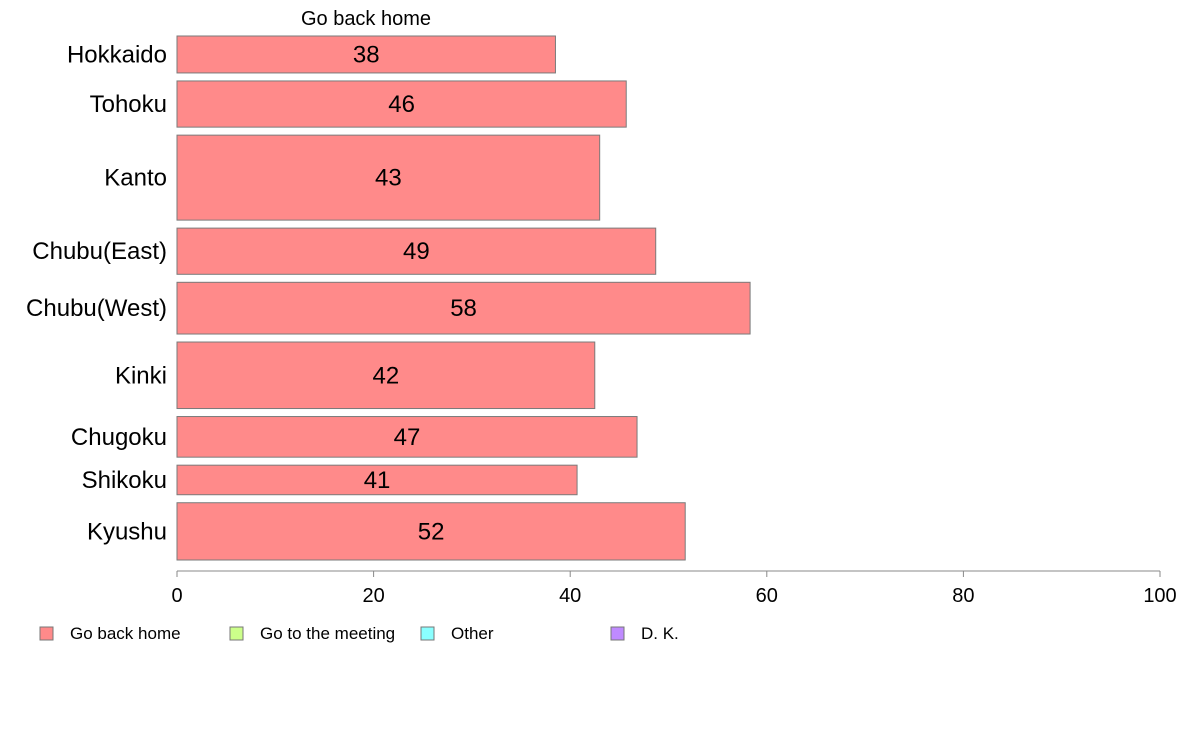 This screenshot has width=1188, height=736. What do you see at coordinates (125, 633) in the screenshot?
I see `legend-label: Go back home` at bounding box center [125, 633].